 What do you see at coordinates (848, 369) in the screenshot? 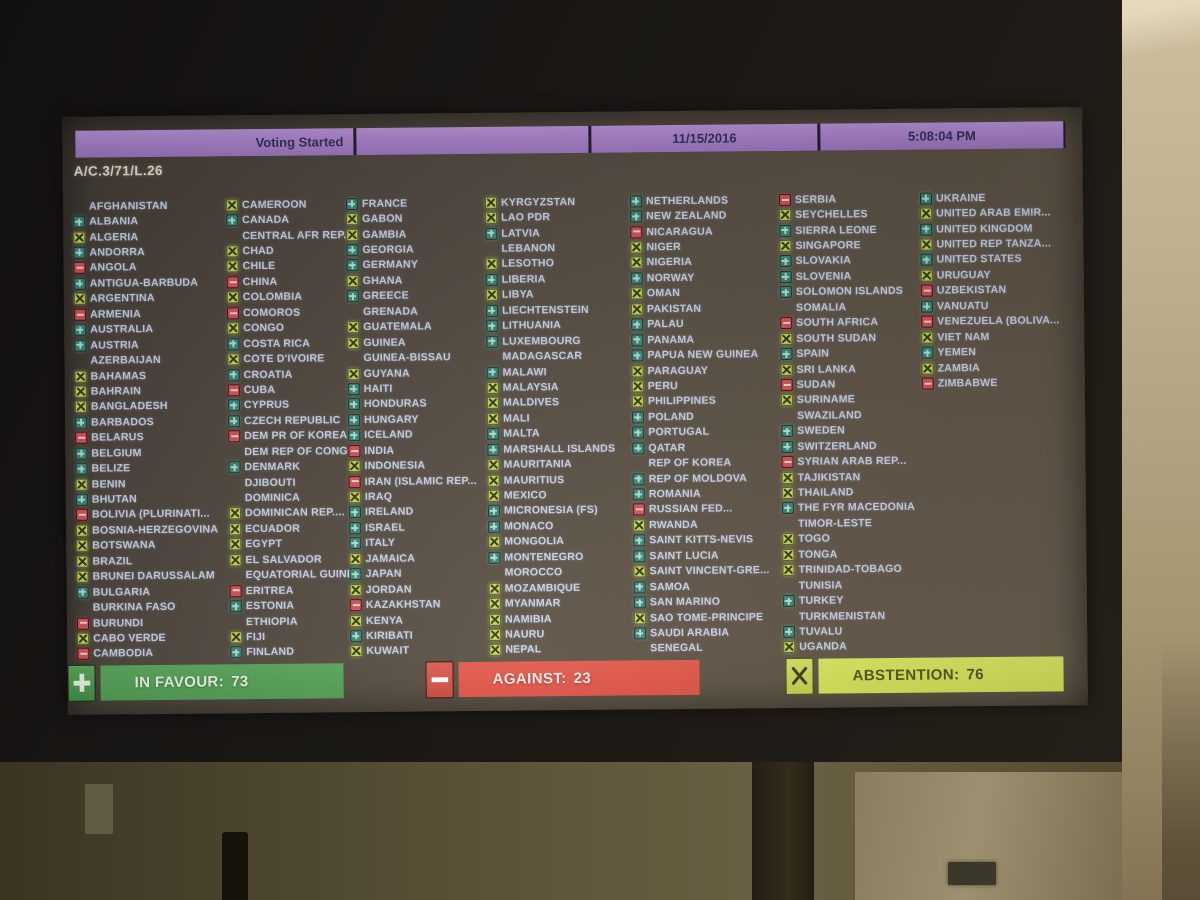
I see `country-row: SRI LANKA` at bounding box center [848, 369].